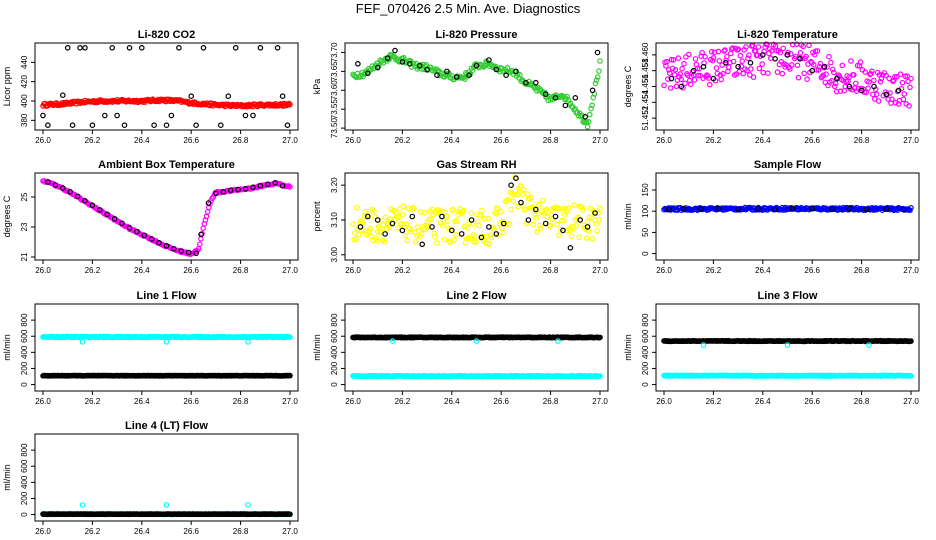 This screenshot has height=540, width=936. What do you see at coordinates (334, 128) in the screenshot?
I see `y-tick-label: 73.50` at bounding box center [334, 128].